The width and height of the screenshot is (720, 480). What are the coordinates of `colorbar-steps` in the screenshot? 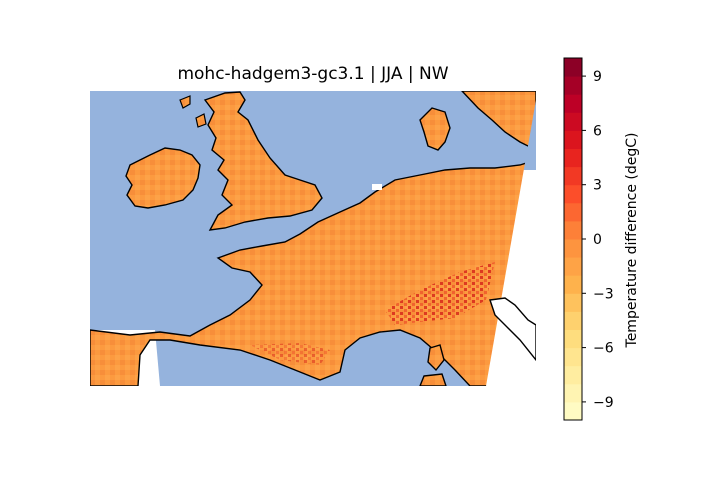 It's located at (573, 239).